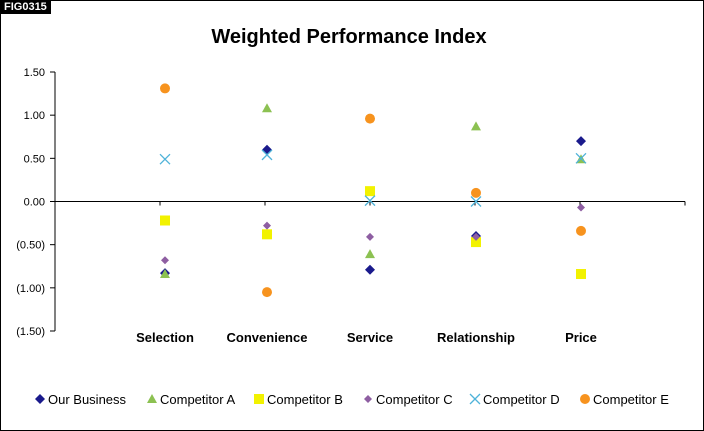 This screenshot has width=704, height=431. What do you see at coordinates (414, 399) in the screenshot?
I see `legend-label: Competitor C` at bounding box center [414, 399].